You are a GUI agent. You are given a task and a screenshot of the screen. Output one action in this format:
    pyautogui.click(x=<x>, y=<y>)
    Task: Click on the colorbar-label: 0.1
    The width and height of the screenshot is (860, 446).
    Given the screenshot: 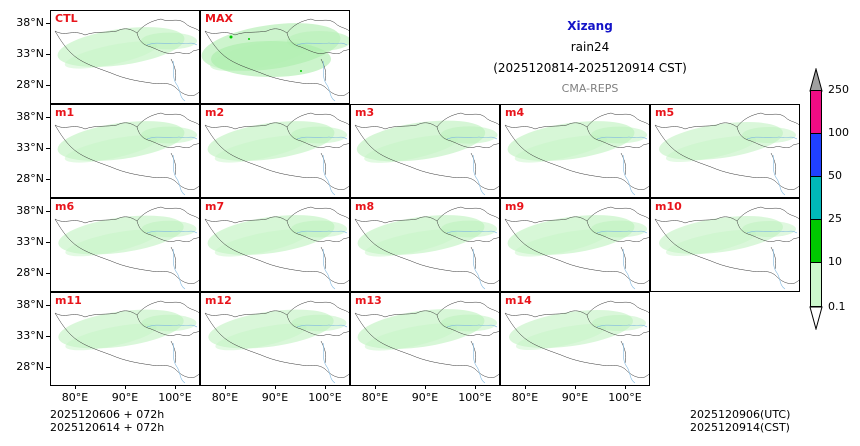 What is the action you would take?
    pyautogui.click(x=837, y=306)
    